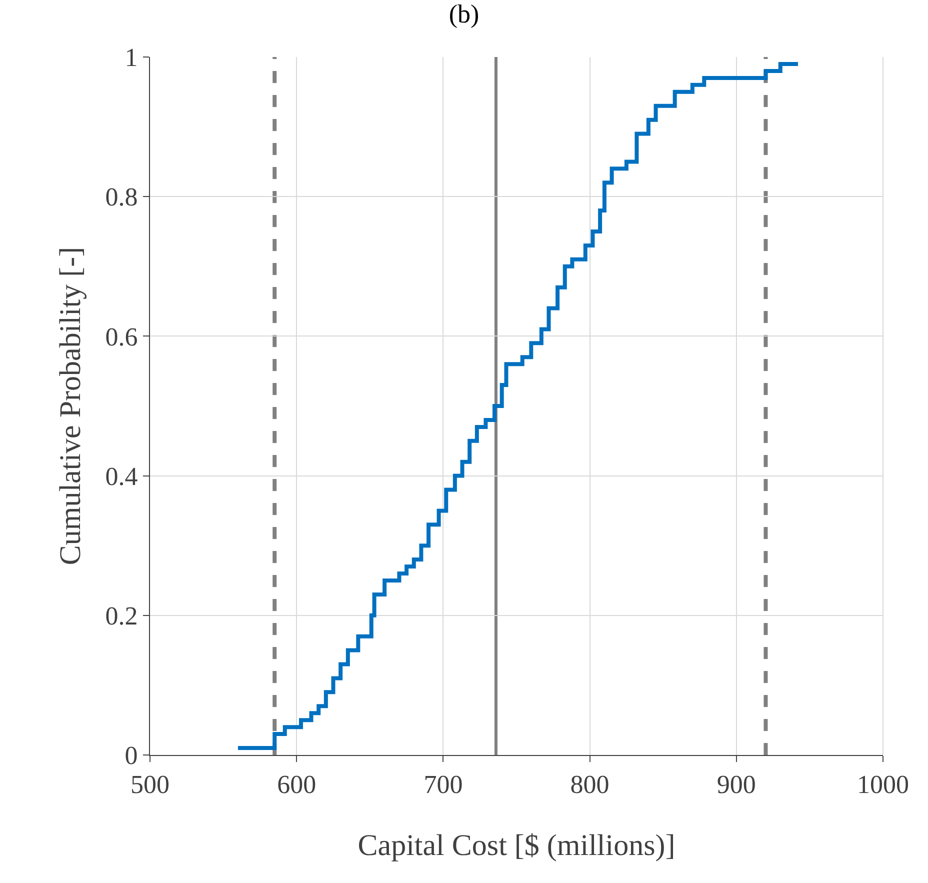 This screenshot has height=883, width=928. I want to click on y-tick-label: 0.6, so click(121, 337).